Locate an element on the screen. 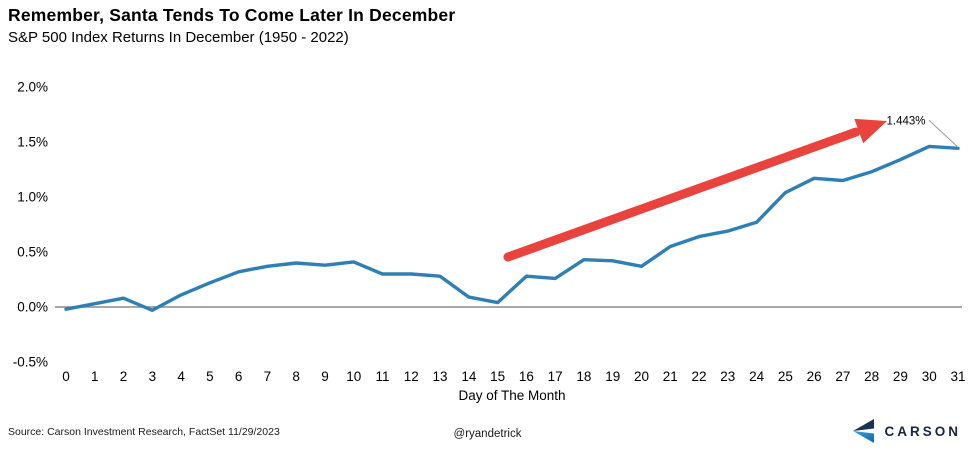 The width and height of the screenshot is (975, 450). x-tick-label: 28 is located at coordinates (871, 376).